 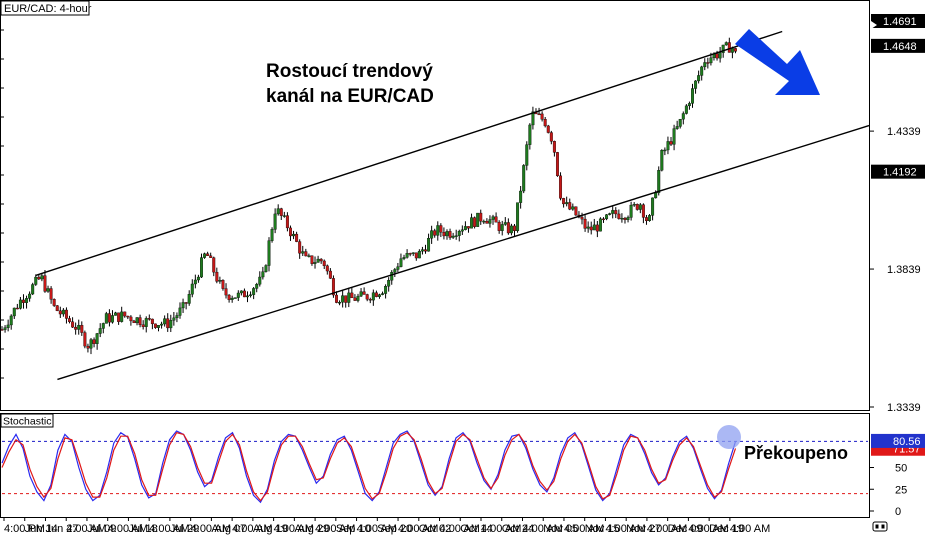 What do you see at coordinates (270, 529) in the screenshot?
I see `time-tick-label: Aug 19` at bounding box center [270, 529].